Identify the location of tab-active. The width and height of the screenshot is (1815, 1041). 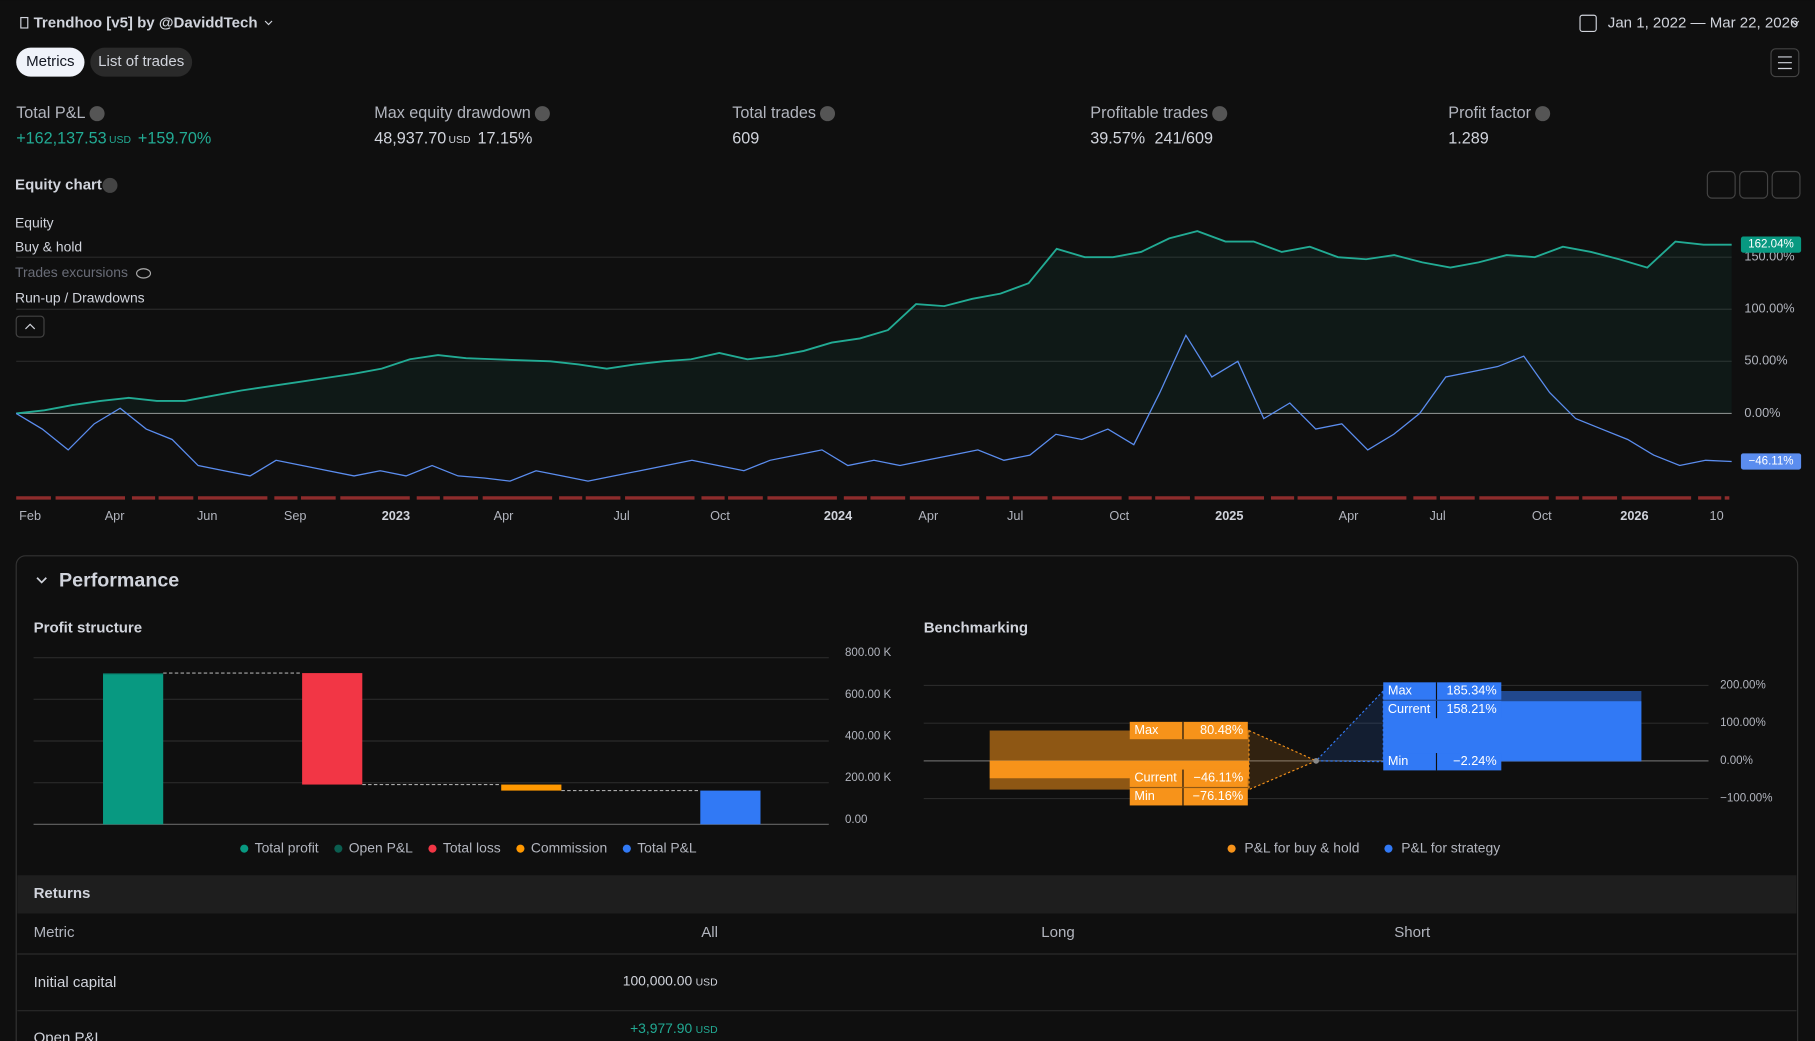
(50, 62).